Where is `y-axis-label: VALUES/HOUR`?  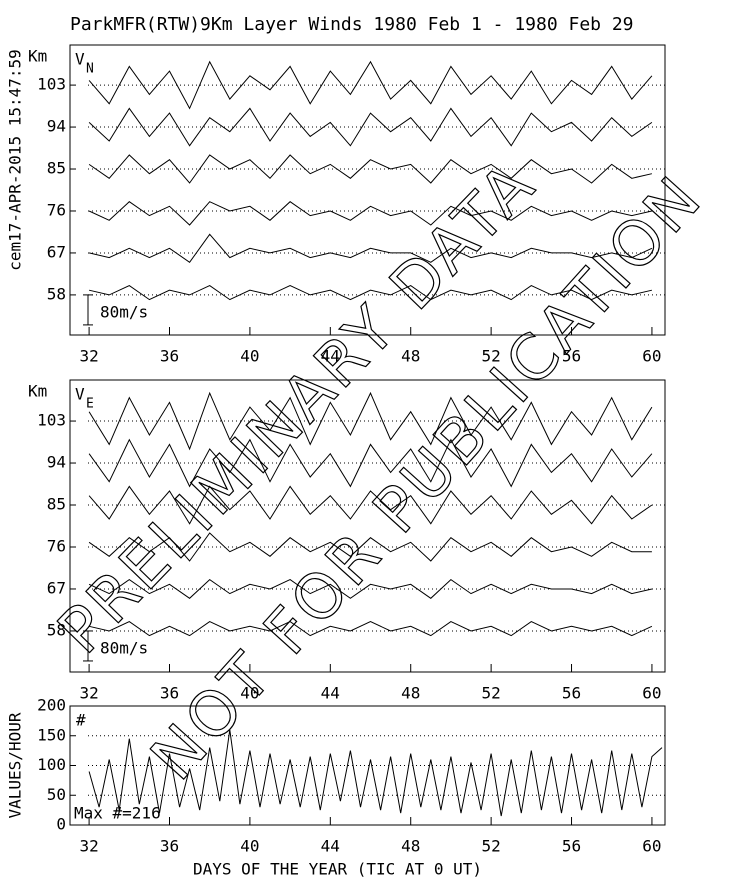 y-axis-label: VALUES/HOUR is located at coordinates (15, 765).